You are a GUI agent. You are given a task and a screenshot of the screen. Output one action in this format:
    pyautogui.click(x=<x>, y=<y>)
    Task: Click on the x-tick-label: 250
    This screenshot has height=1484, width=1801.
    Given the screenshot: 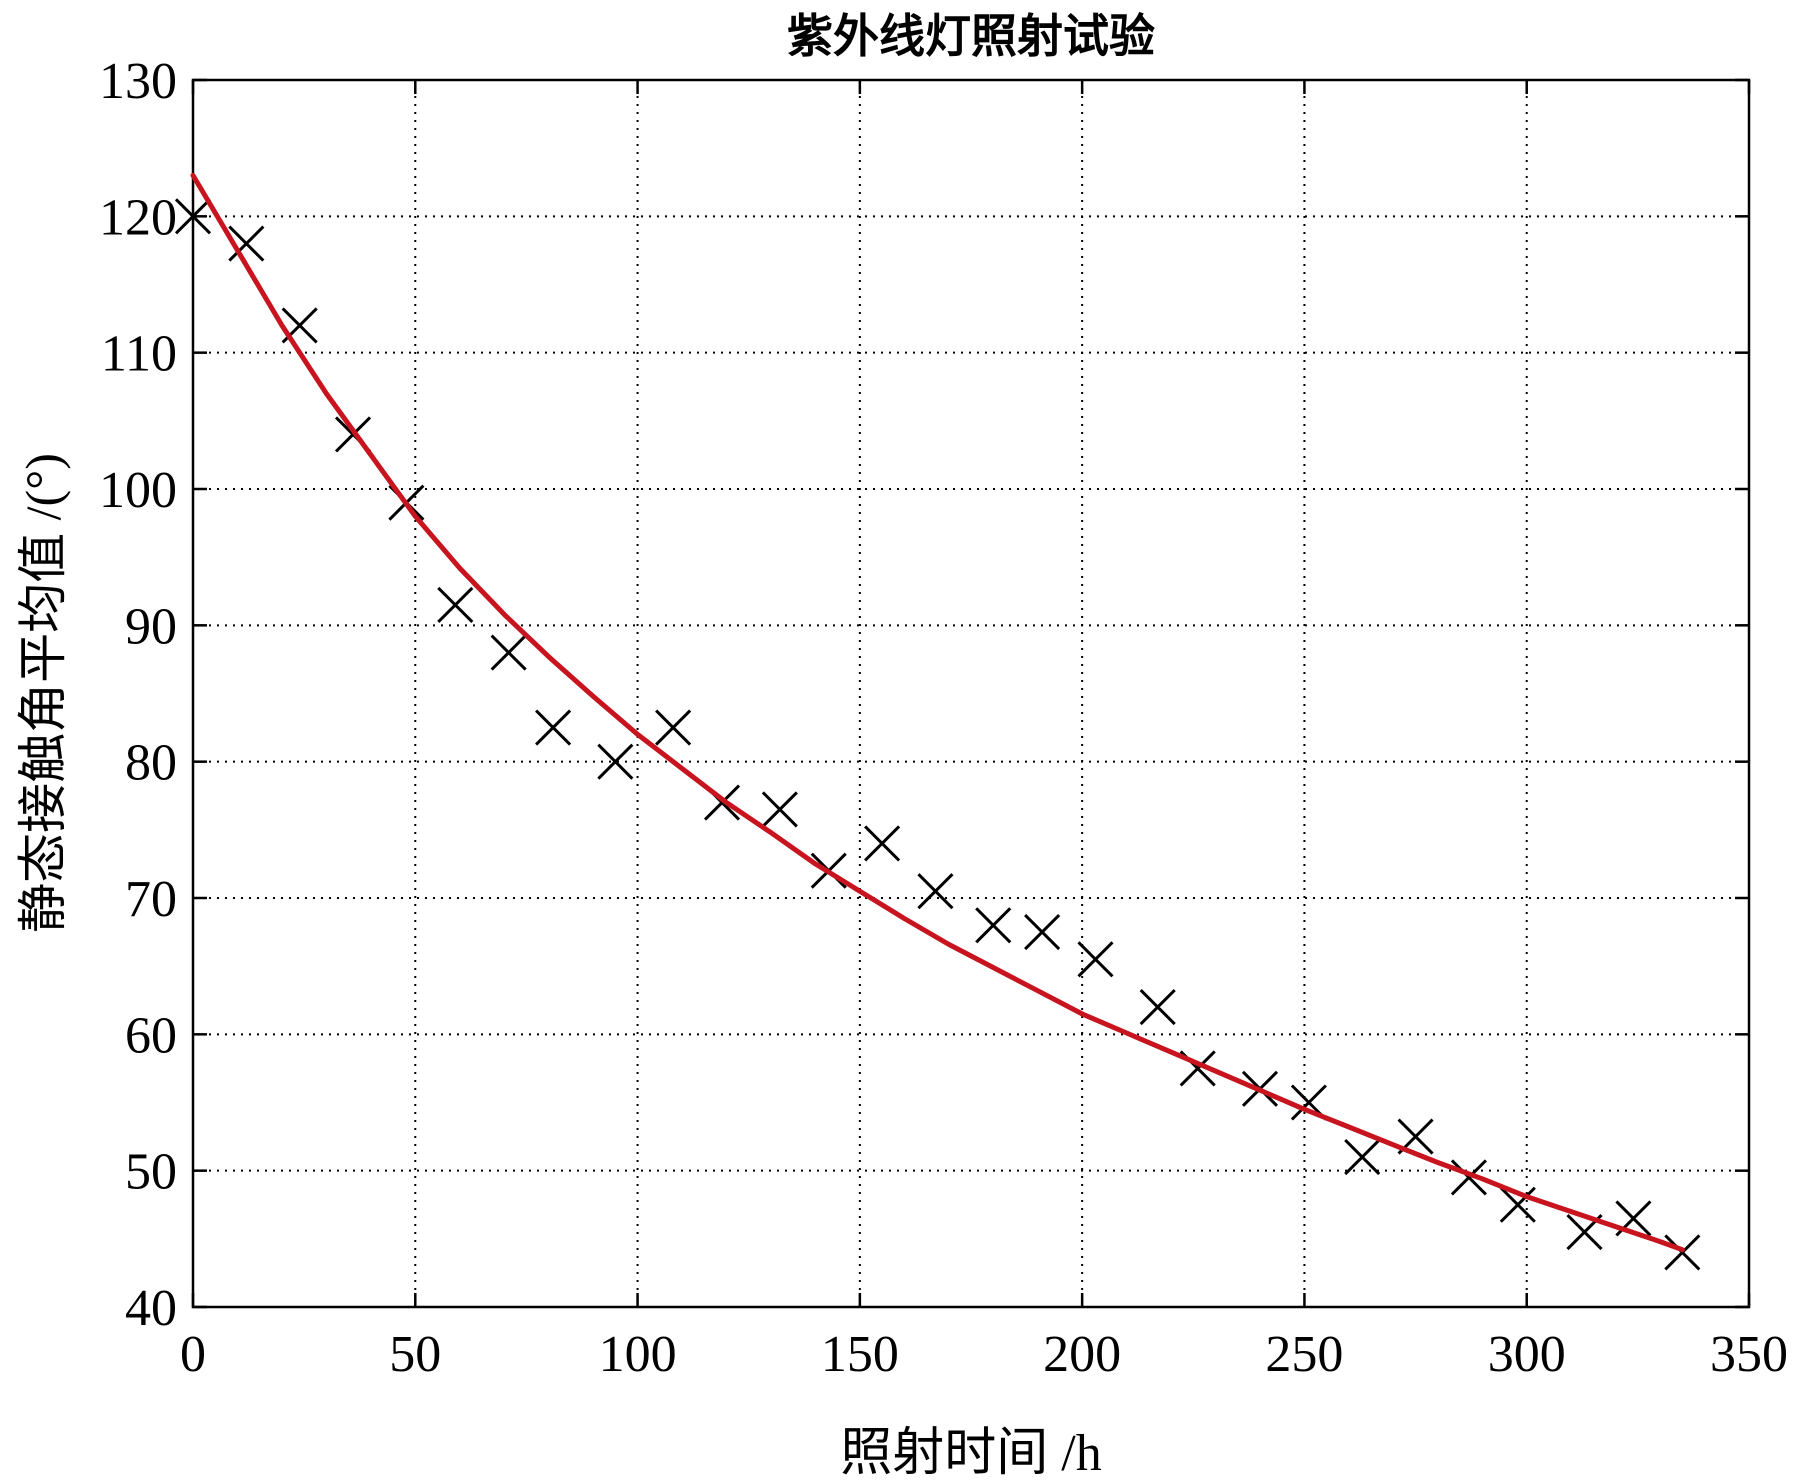 What is the action you would take?
    pyautogui.click(x=1304, y=1354)
    